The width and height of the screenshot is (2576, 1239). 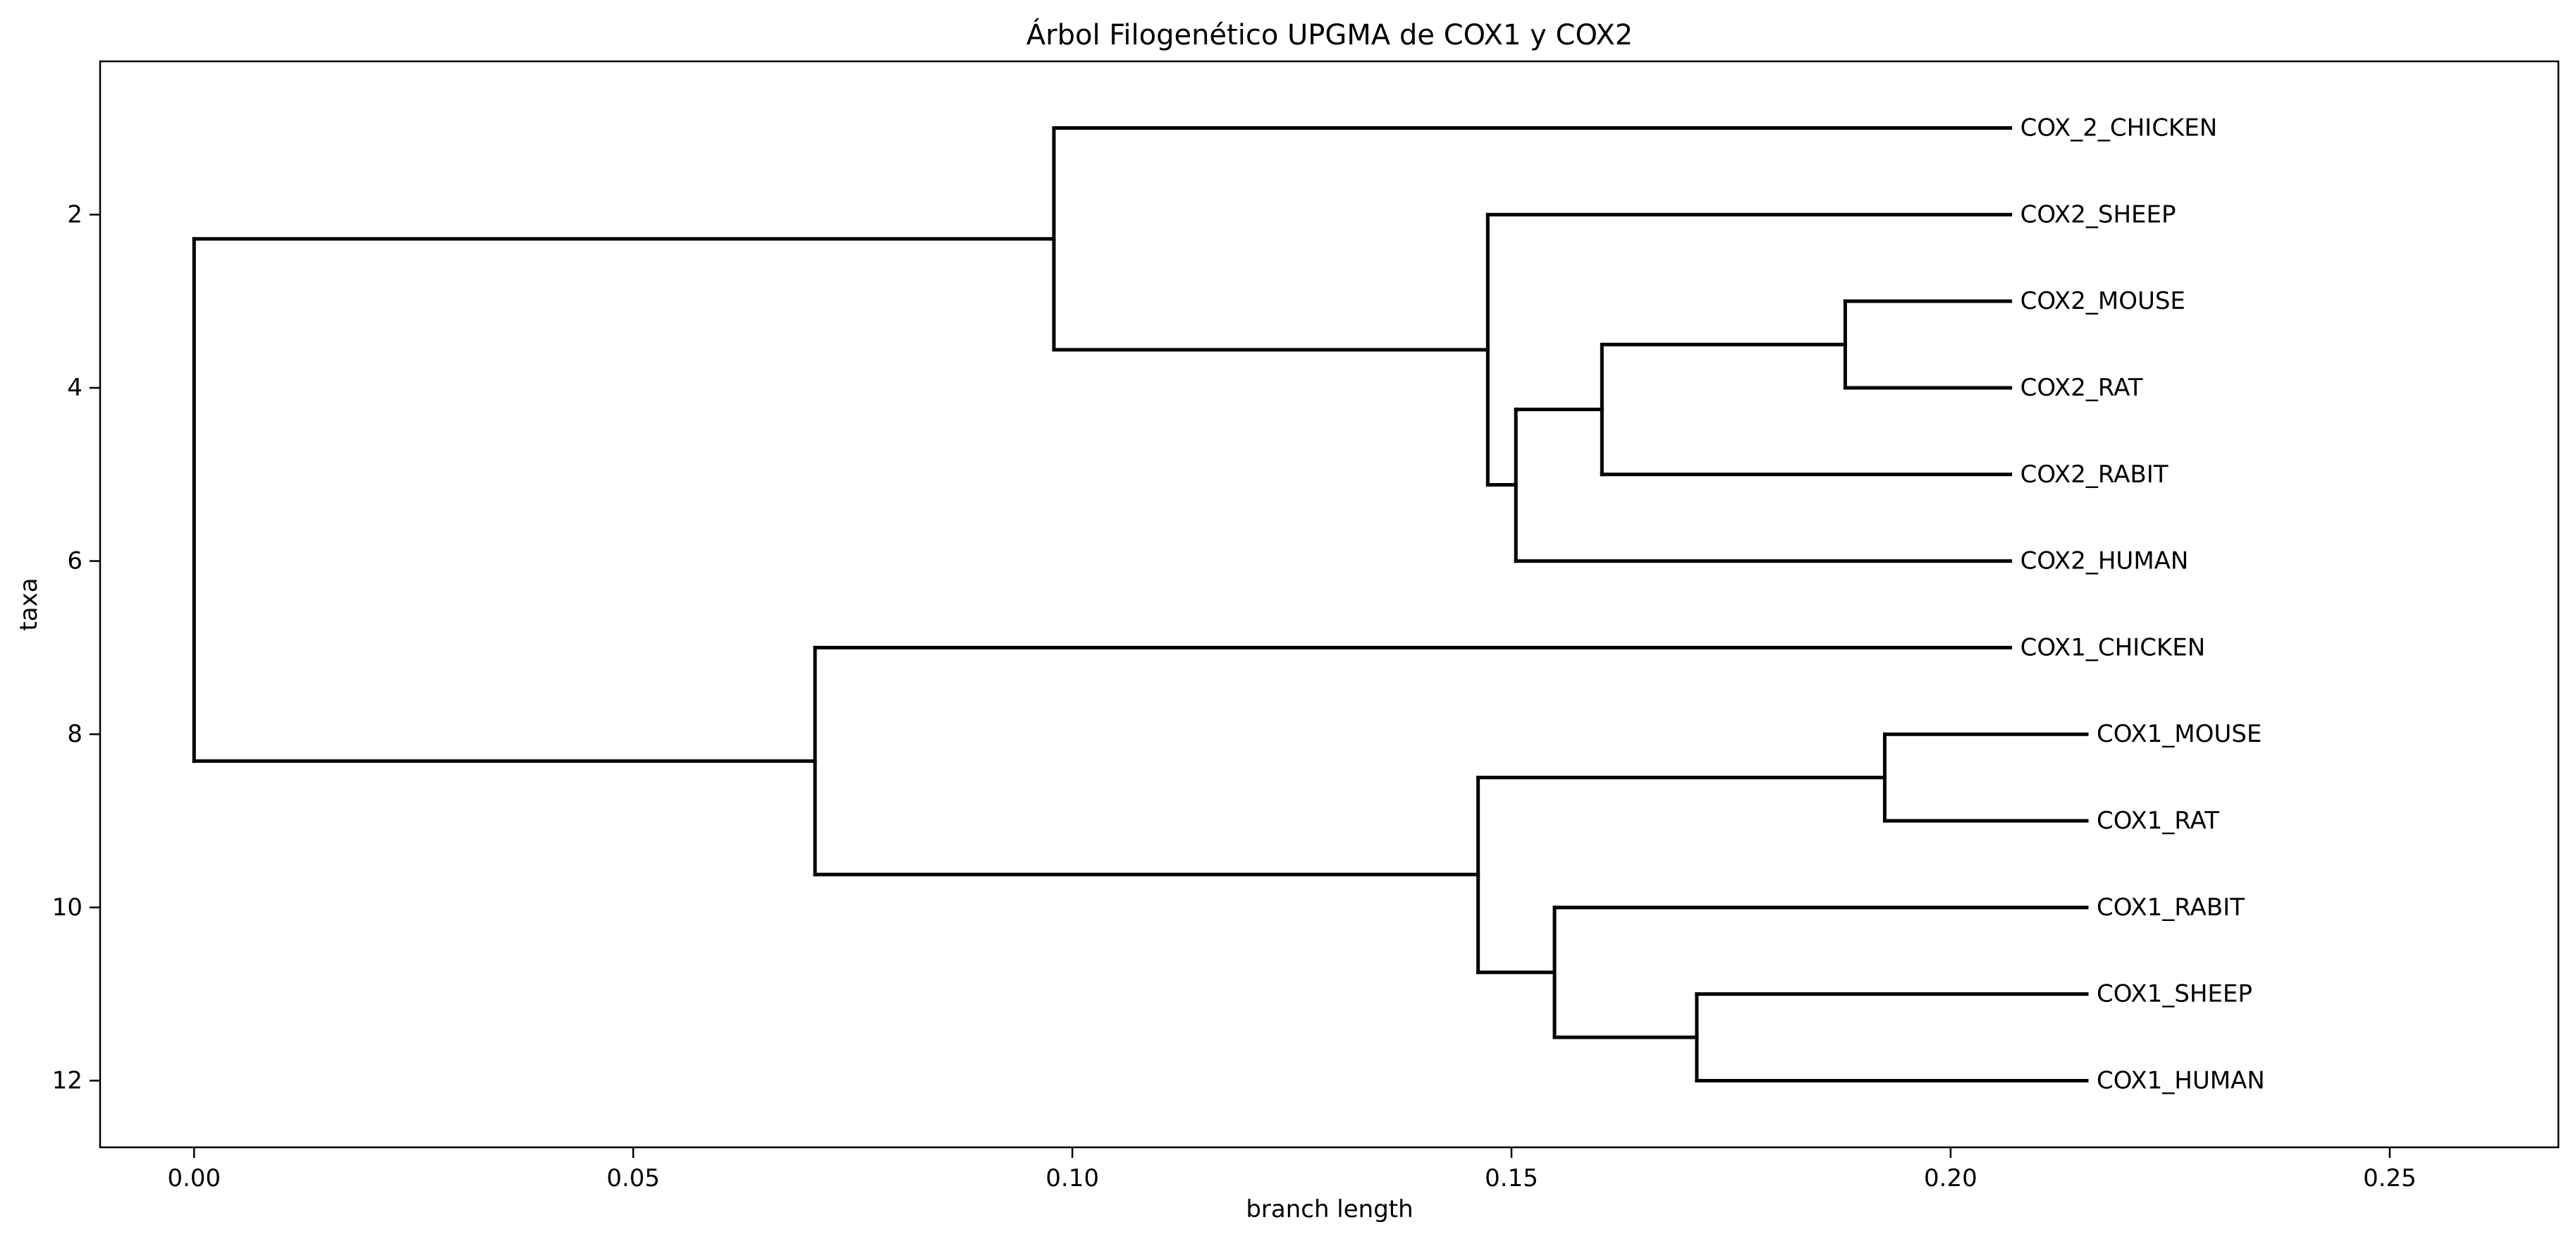 I want to click on leaf-label-cox1-rat: COX1_RAT, so click(x=2158, y=821).